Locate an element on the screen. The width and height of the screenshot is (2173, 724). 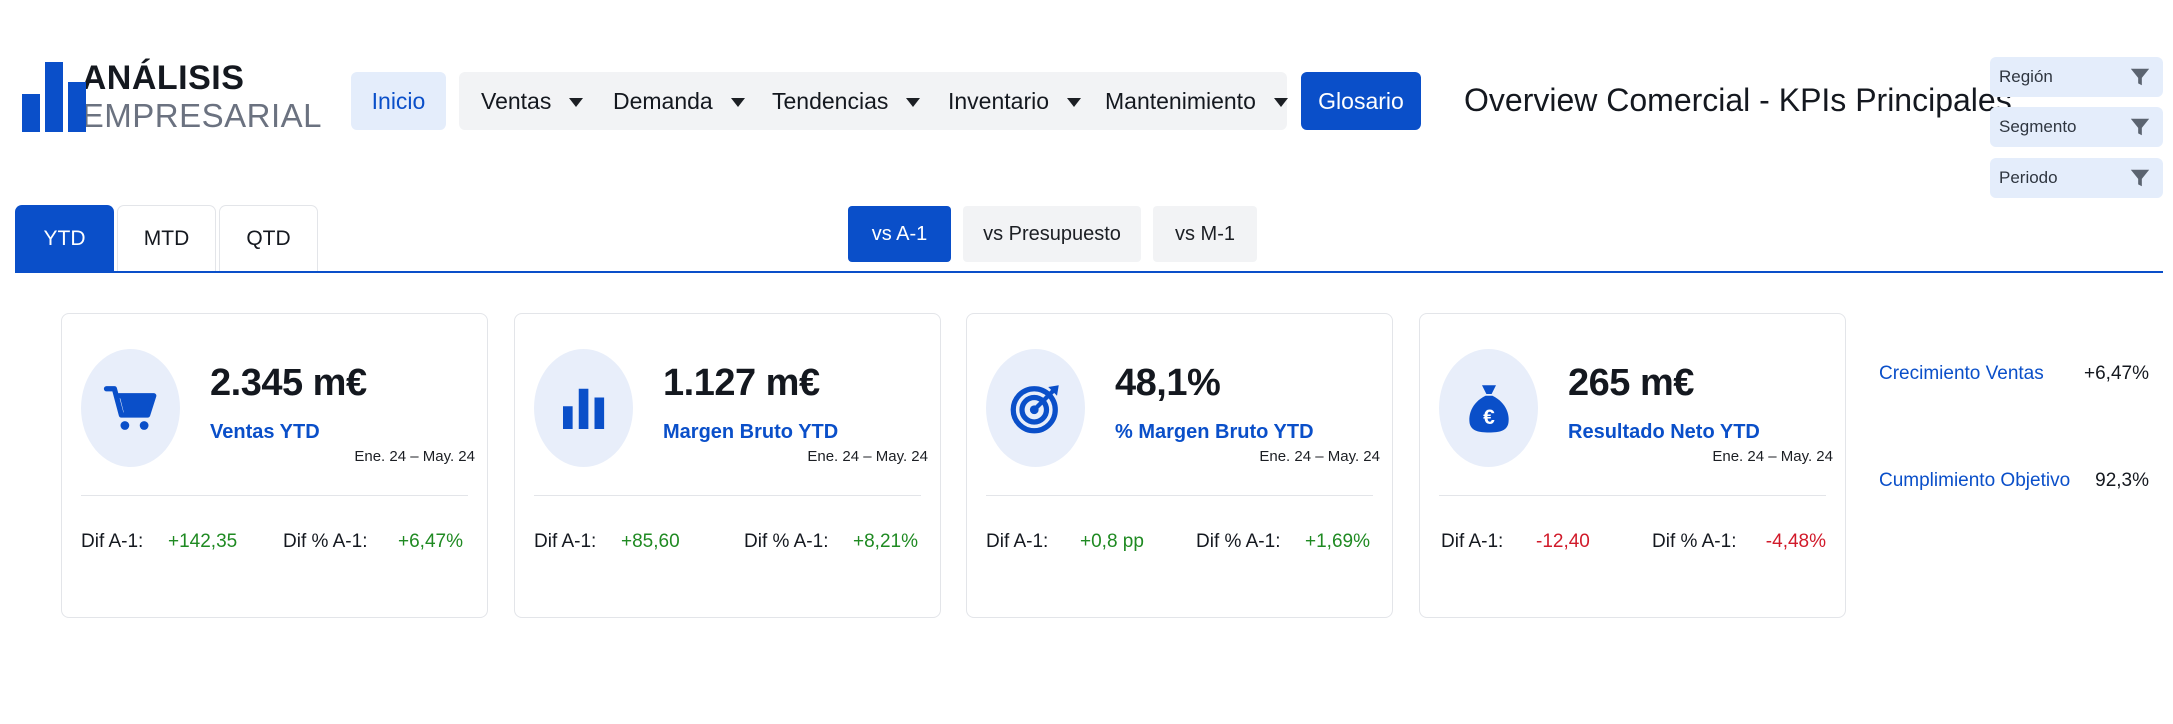
filter-segmento-label: Segmento is located at coordinates (2038, 126).